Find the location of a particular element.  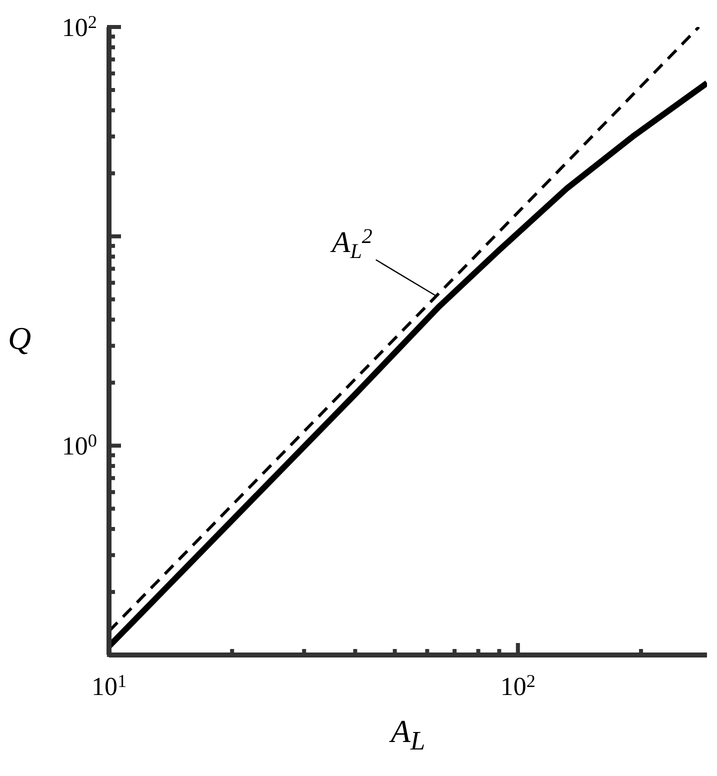

y-axis-title: Q is located at coordinates (20, 338).